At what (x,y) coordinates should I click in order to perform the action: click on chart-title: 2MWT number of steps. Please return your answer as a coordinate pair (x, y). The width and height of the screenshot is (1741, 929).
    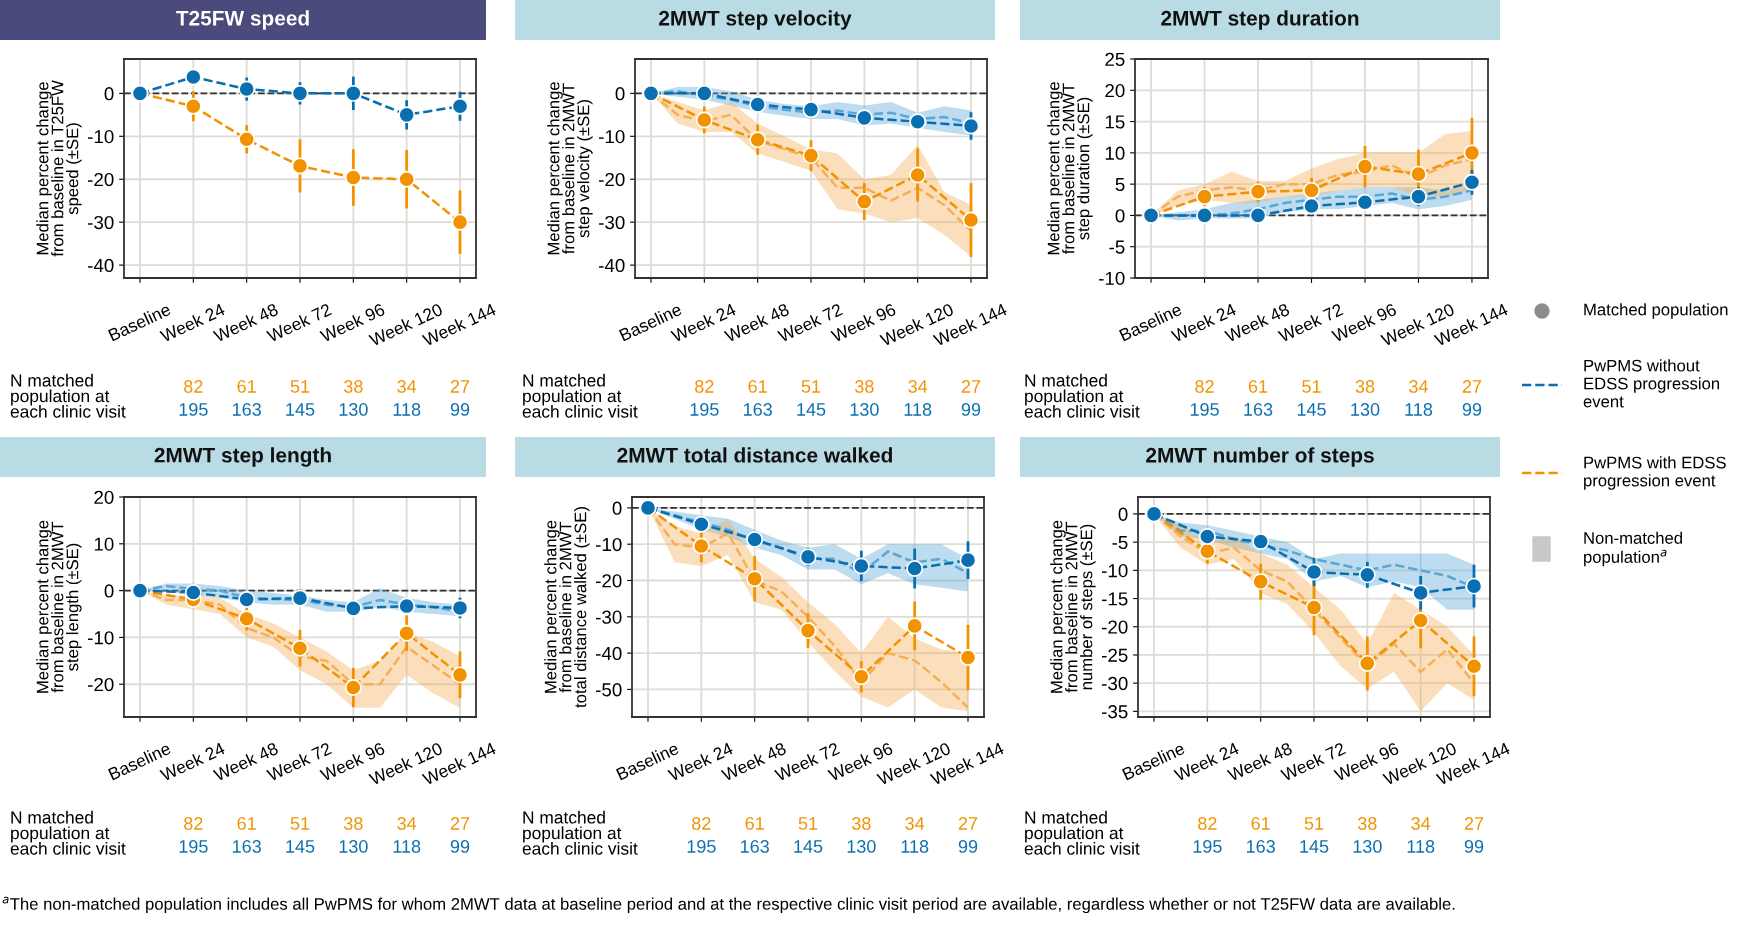
    Looking at the image, I should click on (1260, 457).